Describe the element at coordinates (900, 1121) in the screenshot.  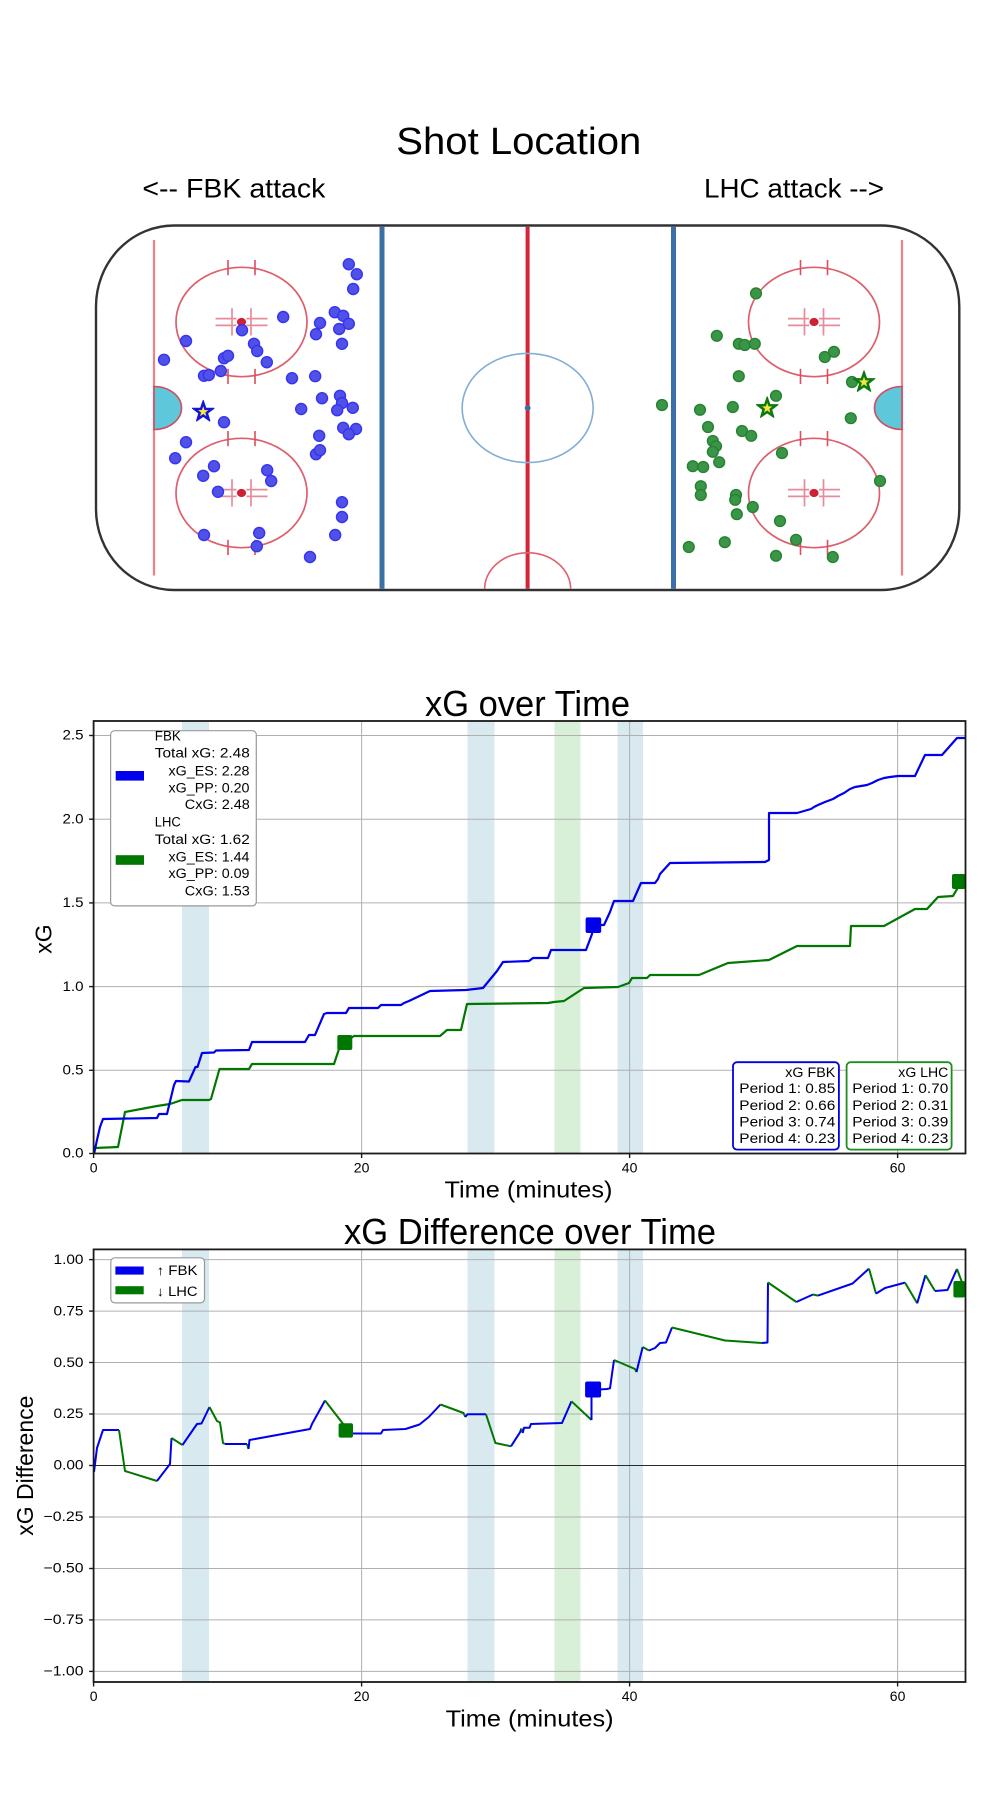
I see `svg-text: Period 3: 0.39` at that location.